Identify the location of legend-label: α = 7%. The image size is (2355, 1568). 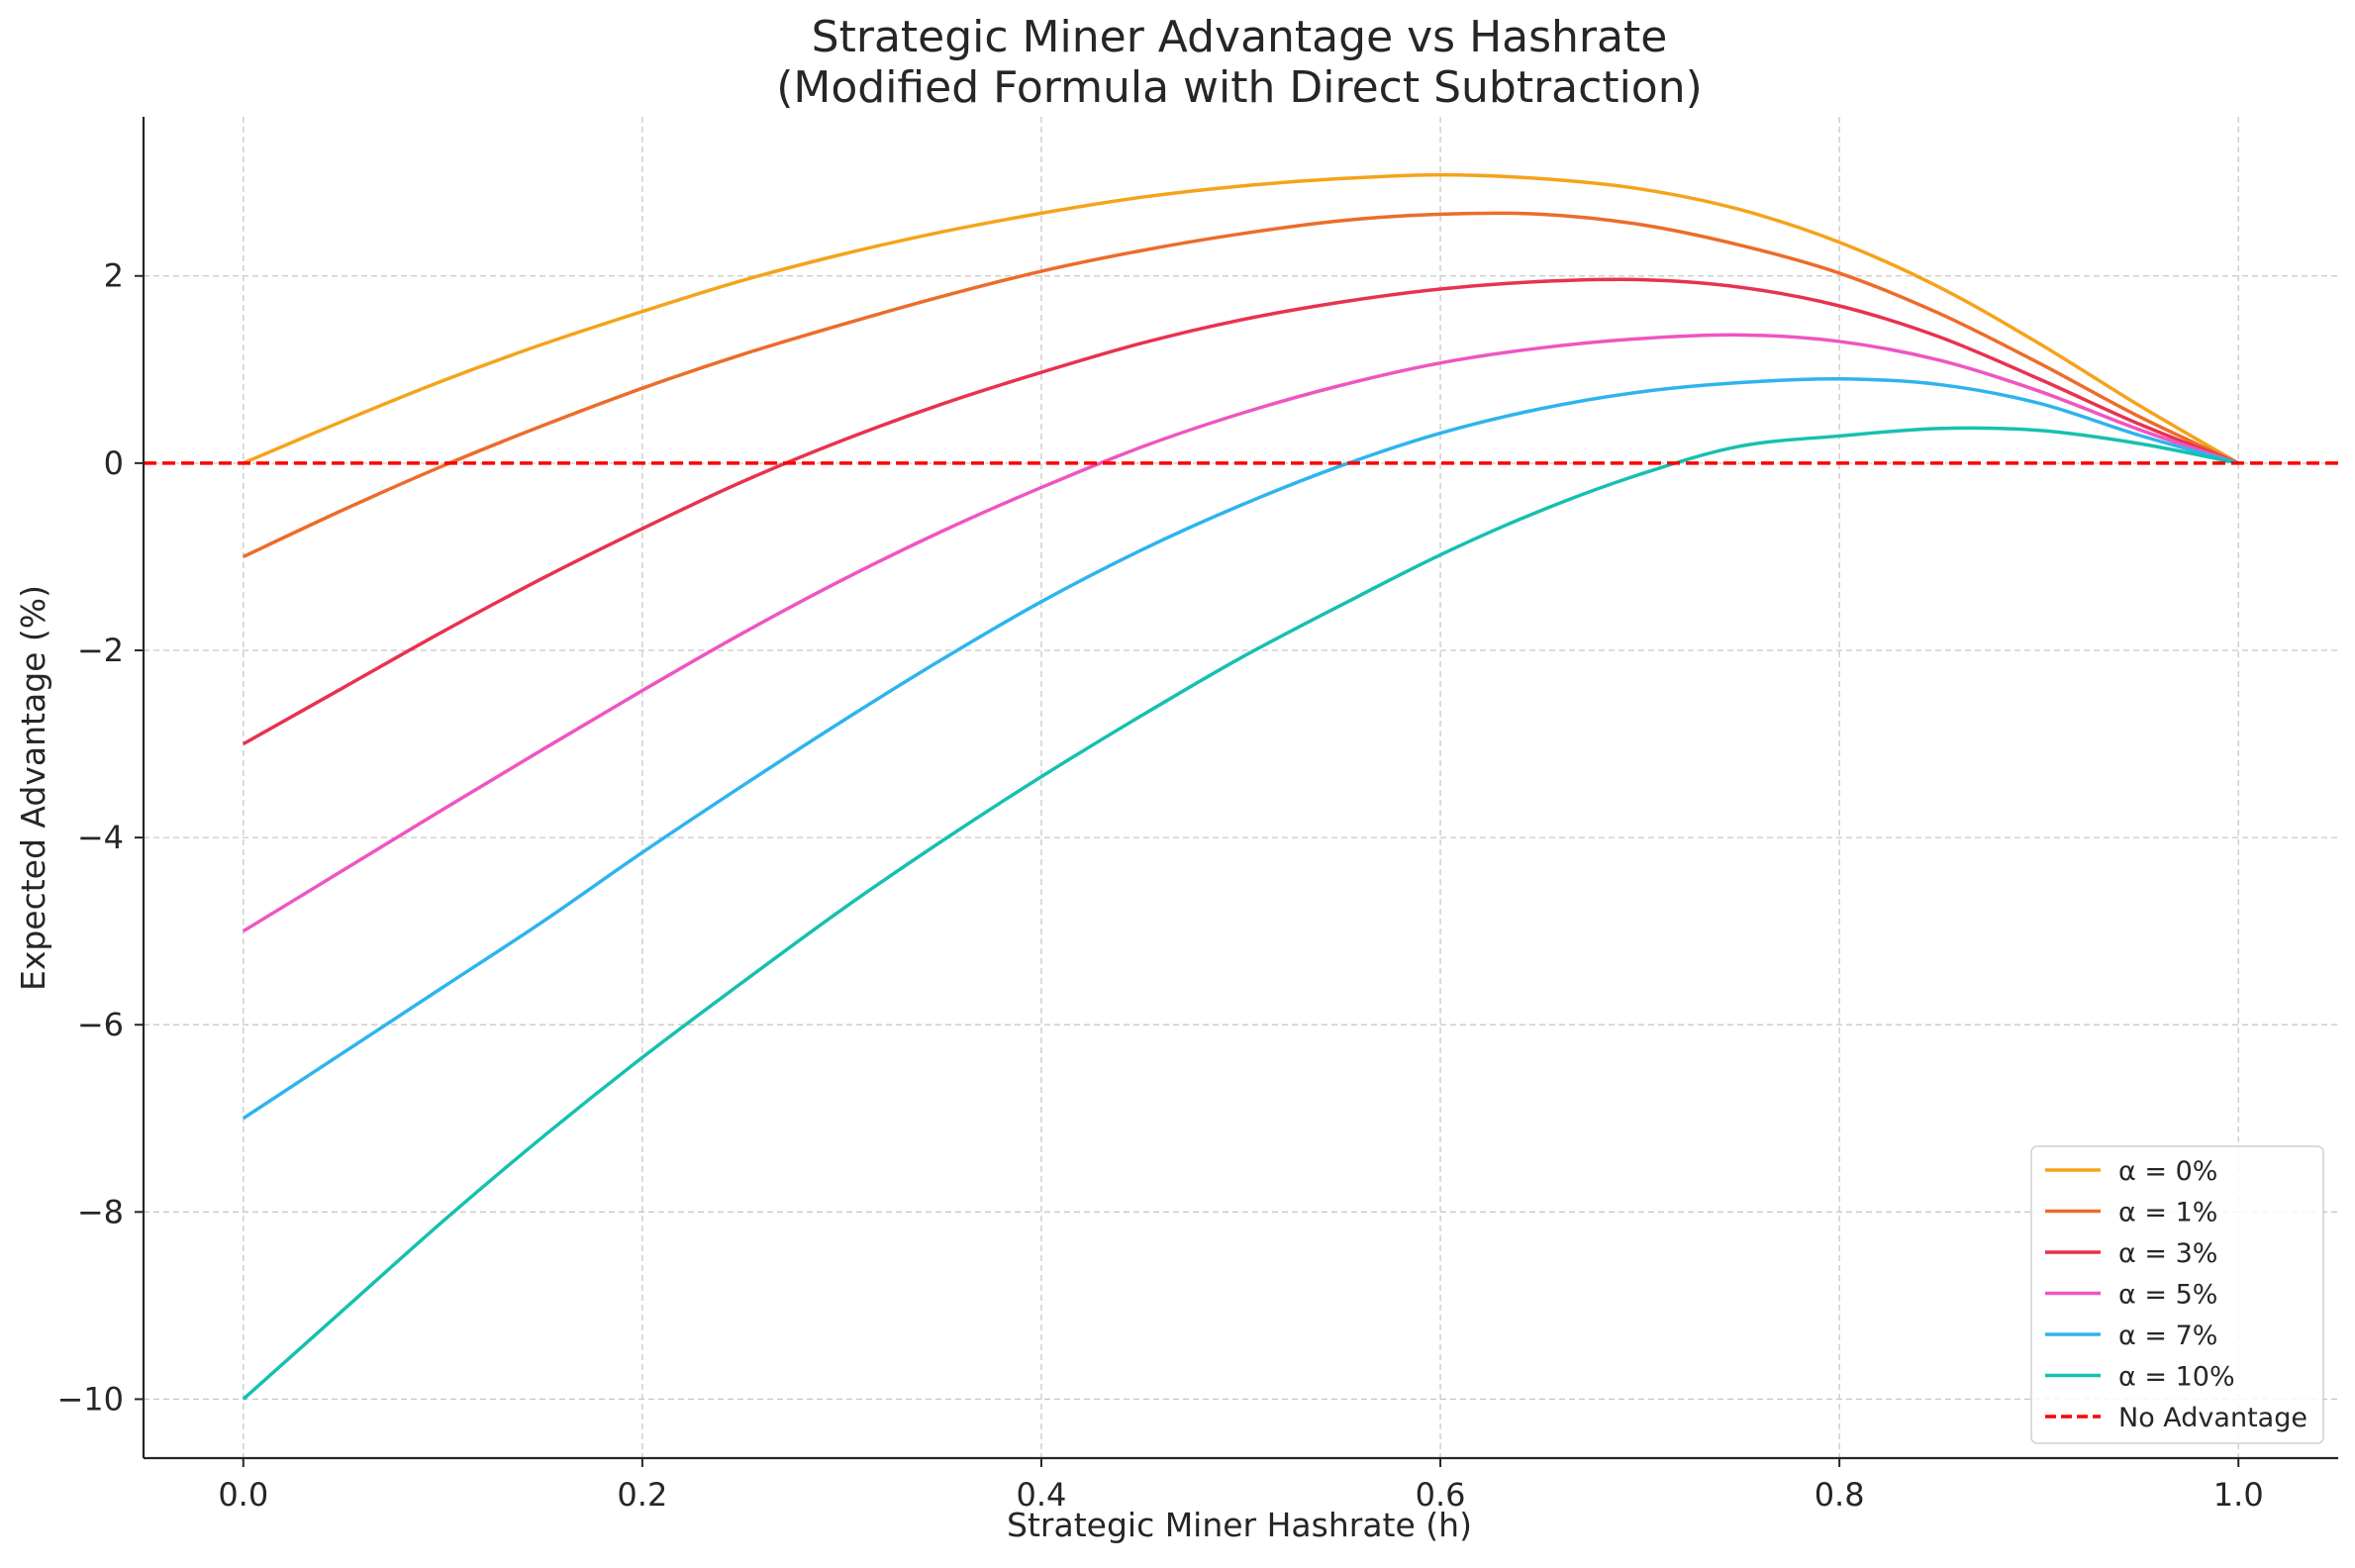
(2167, 1336).